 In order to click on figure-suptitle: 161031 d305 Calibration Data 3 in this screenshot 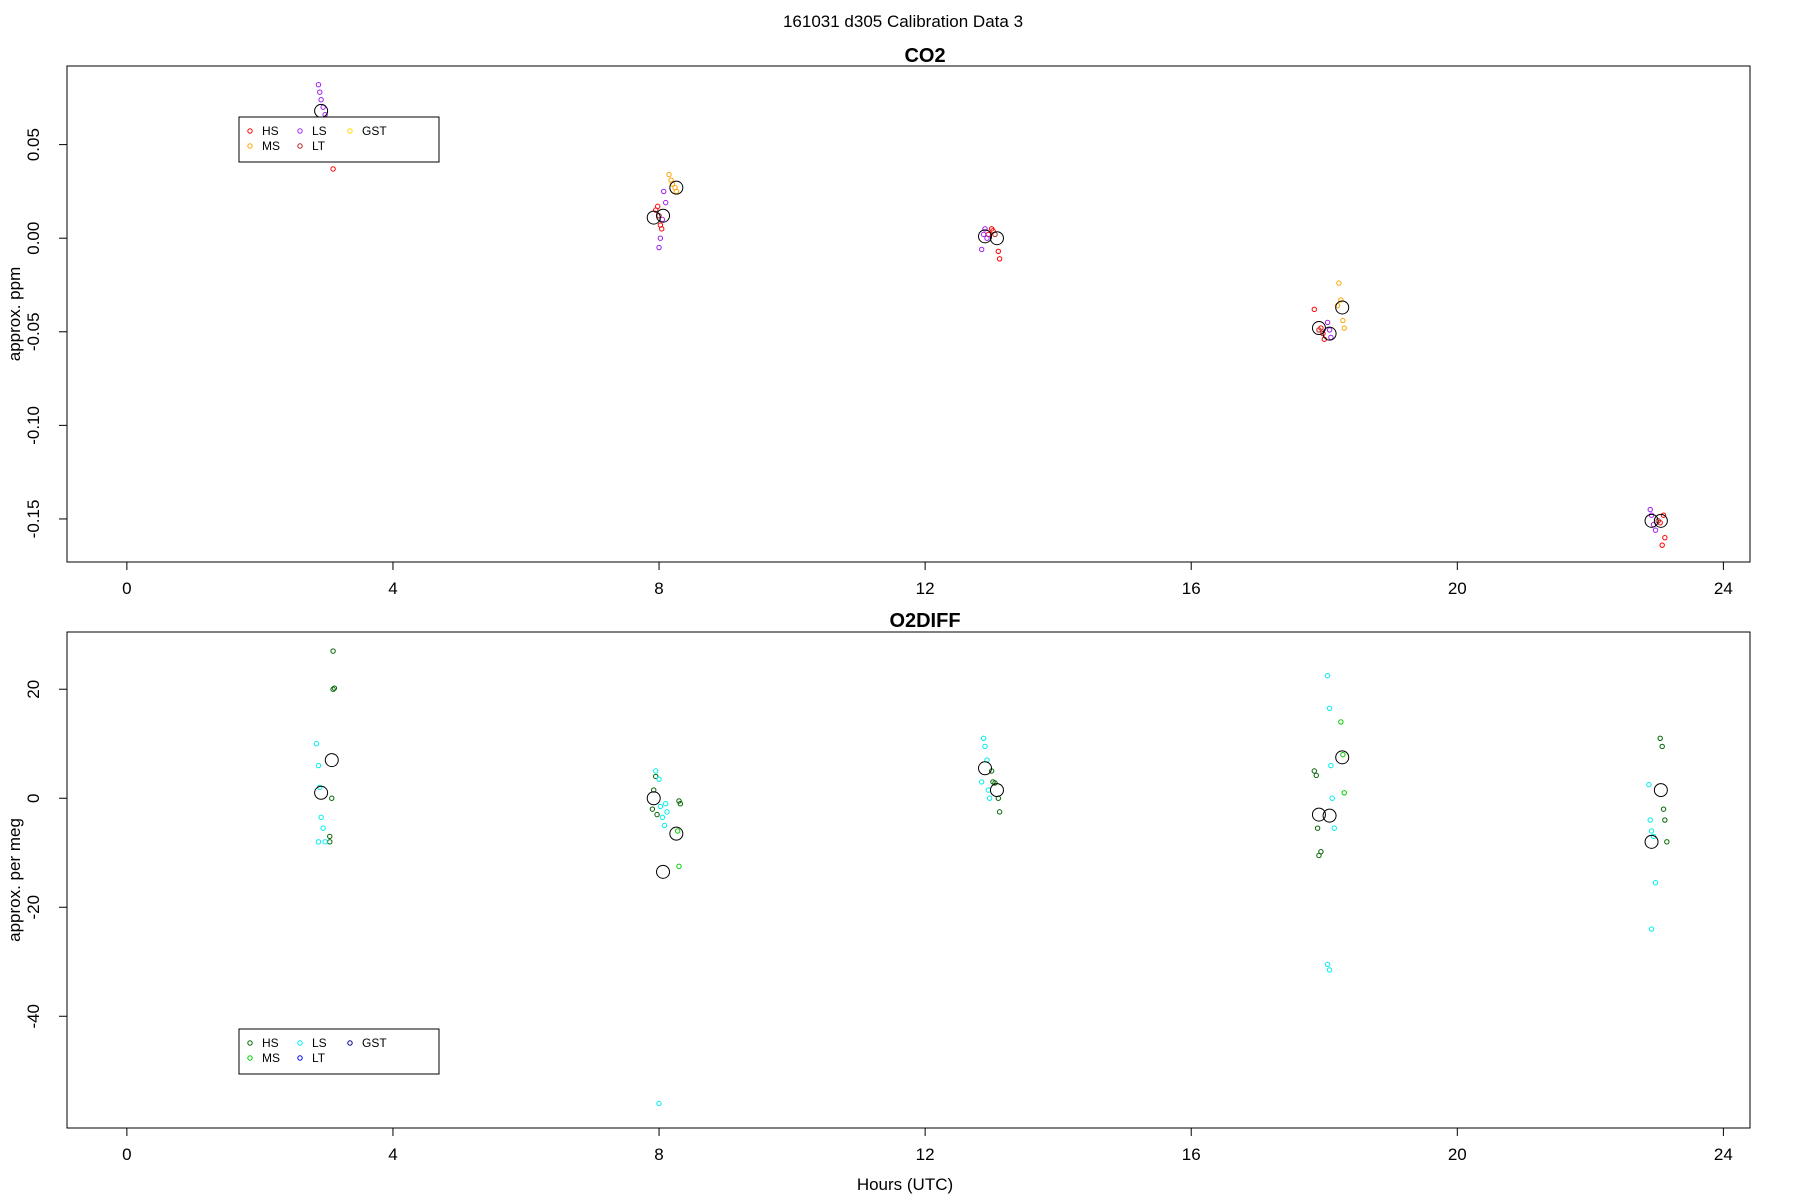, I will do `click(903, 21)`.